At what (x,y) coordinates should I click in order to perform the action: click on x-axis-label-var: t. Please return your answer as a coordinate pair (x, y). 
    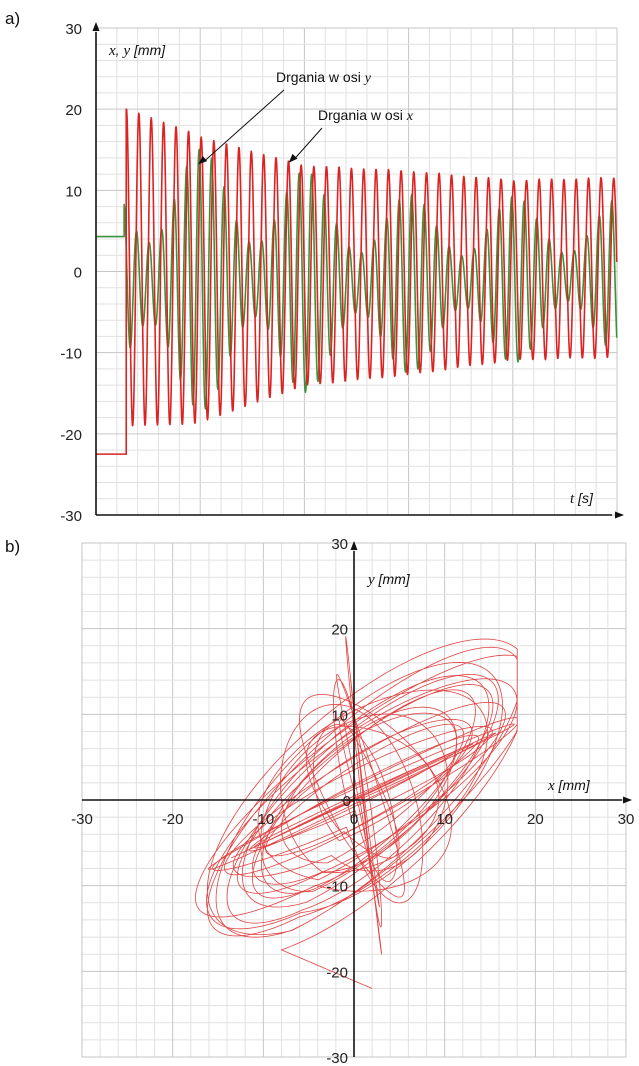
    Looking at the image, I should click on (572, 499).